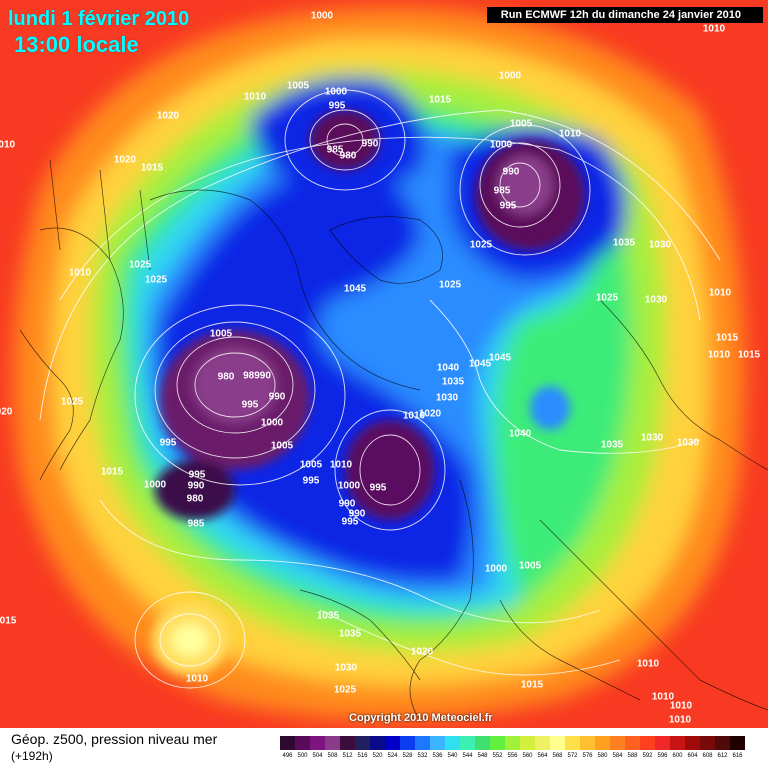 The image size is (768, 768). I want to click on high-center-pacific-core, so click(190, 640).